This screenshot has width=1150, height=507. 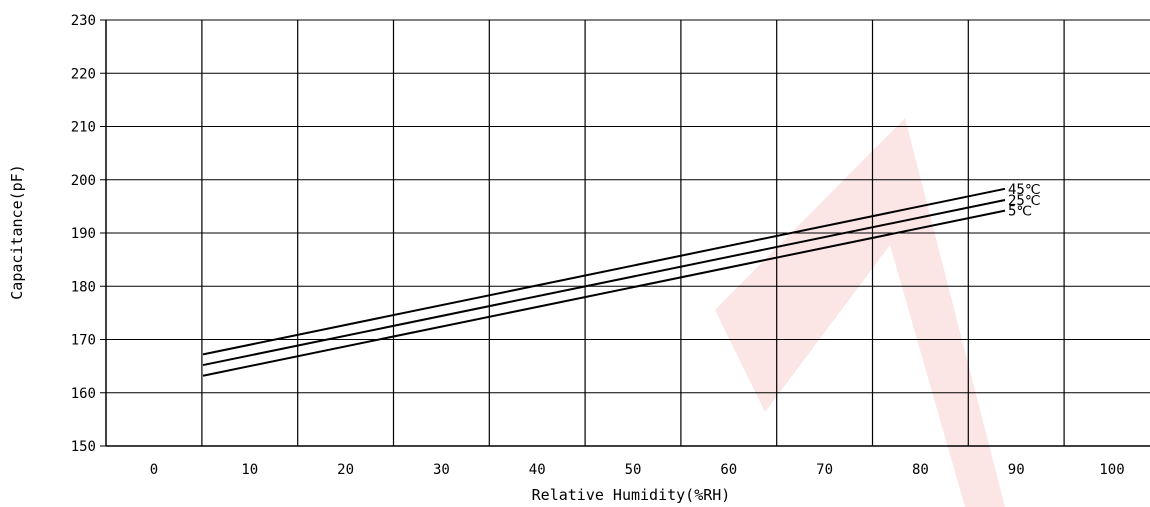 I want to click on x-tick-label: 60, so click(x=728, y=470).